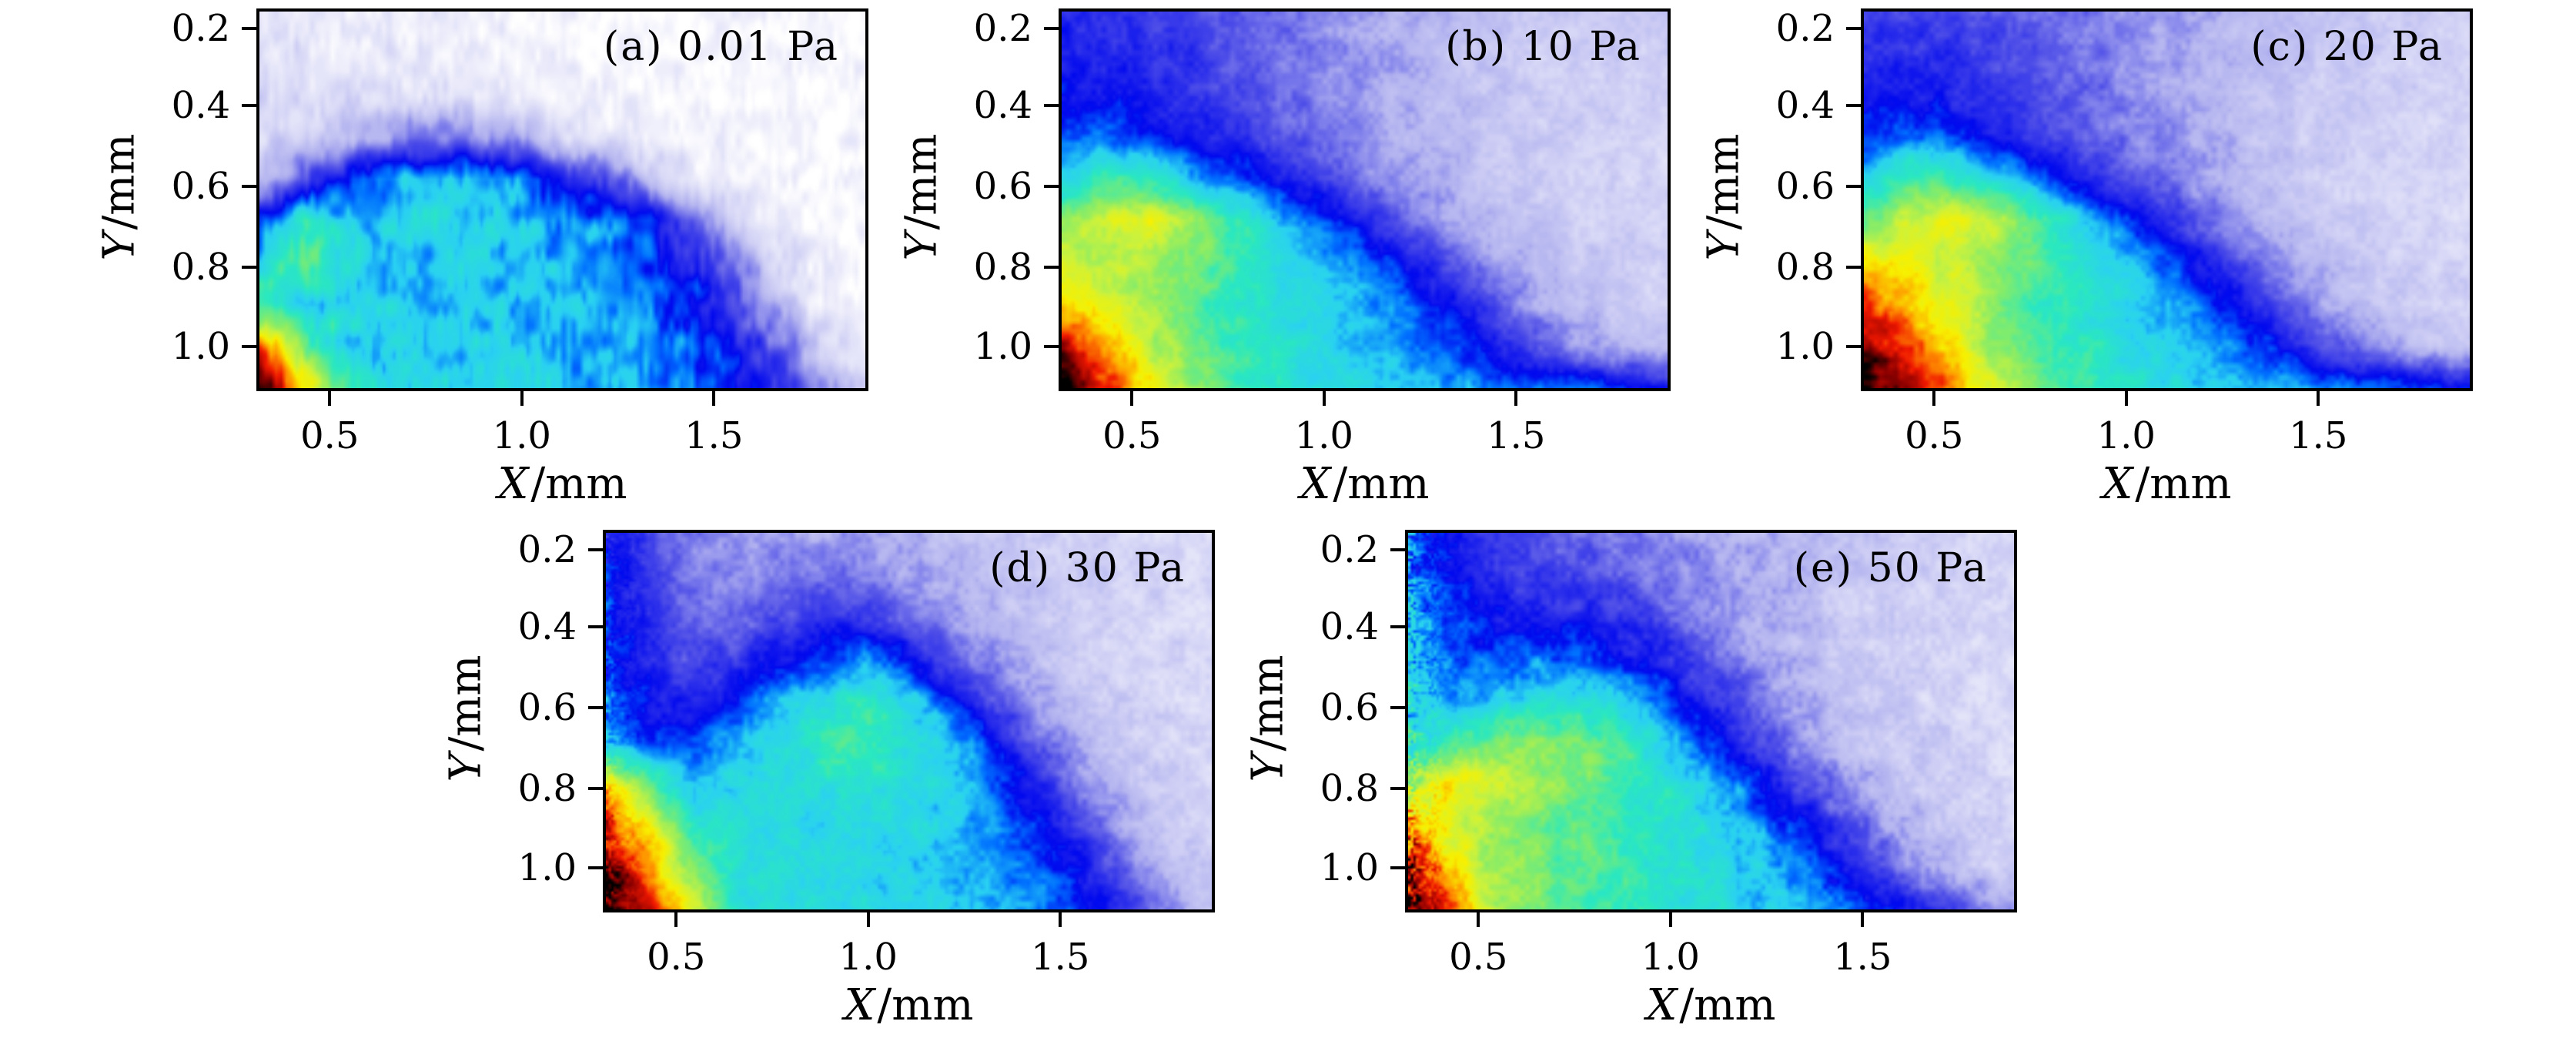  I want to click on panel-title-a: (a) 0.01 Pa, so click(721, 47).